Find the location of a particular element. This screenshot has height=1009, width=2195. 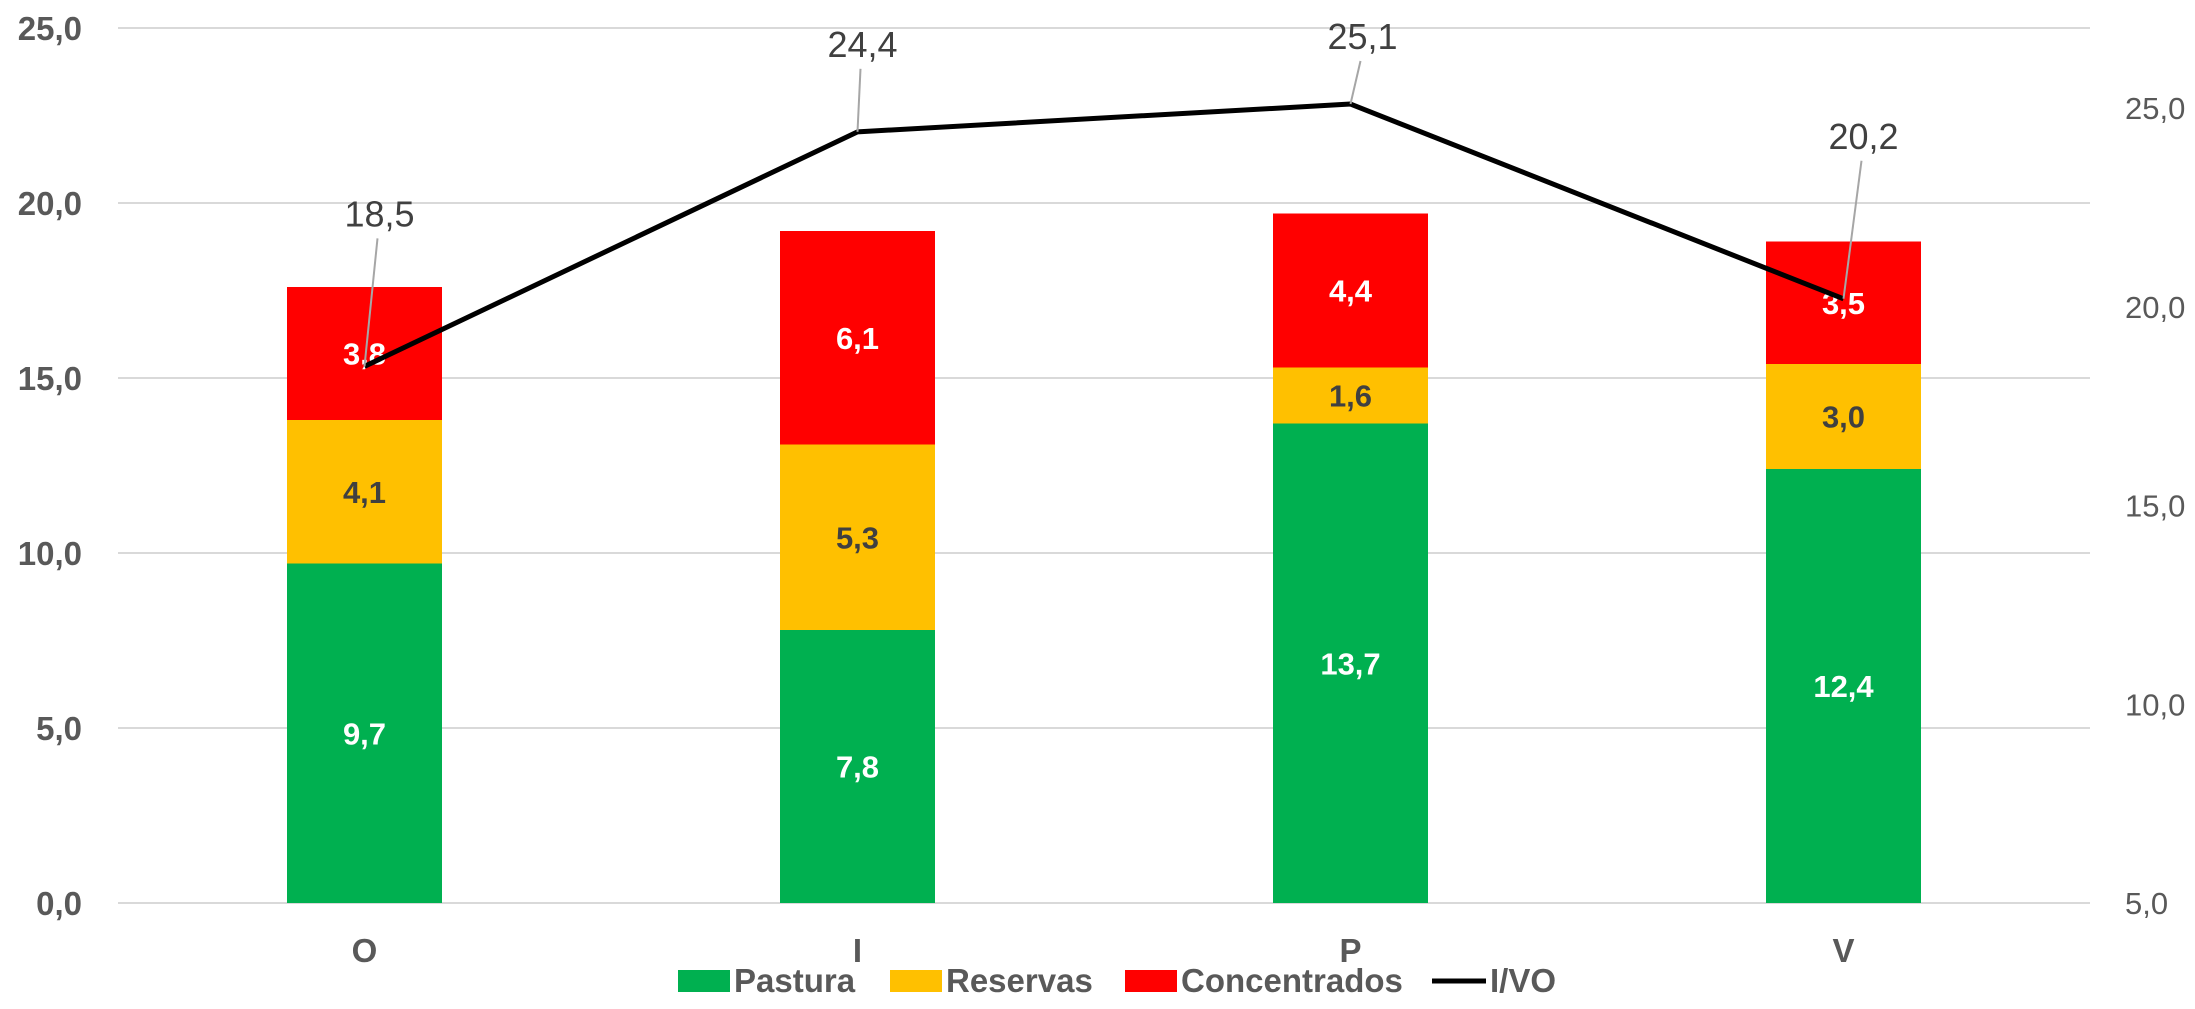

bar-data-label: 6,1 is located at coordinates (857, 338).